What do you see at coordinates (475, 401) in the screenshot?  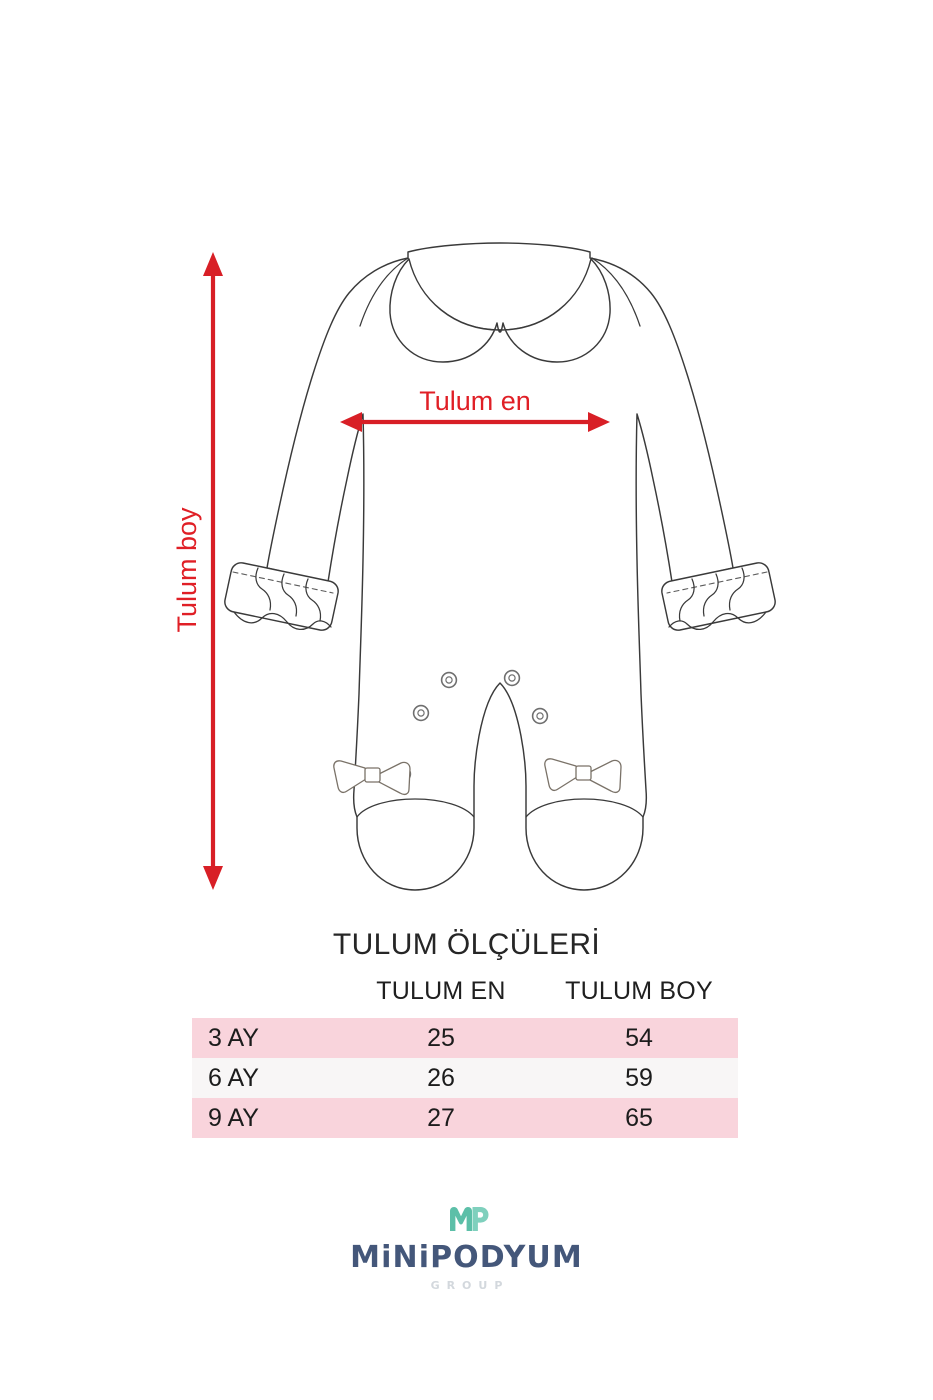 I see `width-dimension-label: Tulum en` at bounding box center [475, 401].